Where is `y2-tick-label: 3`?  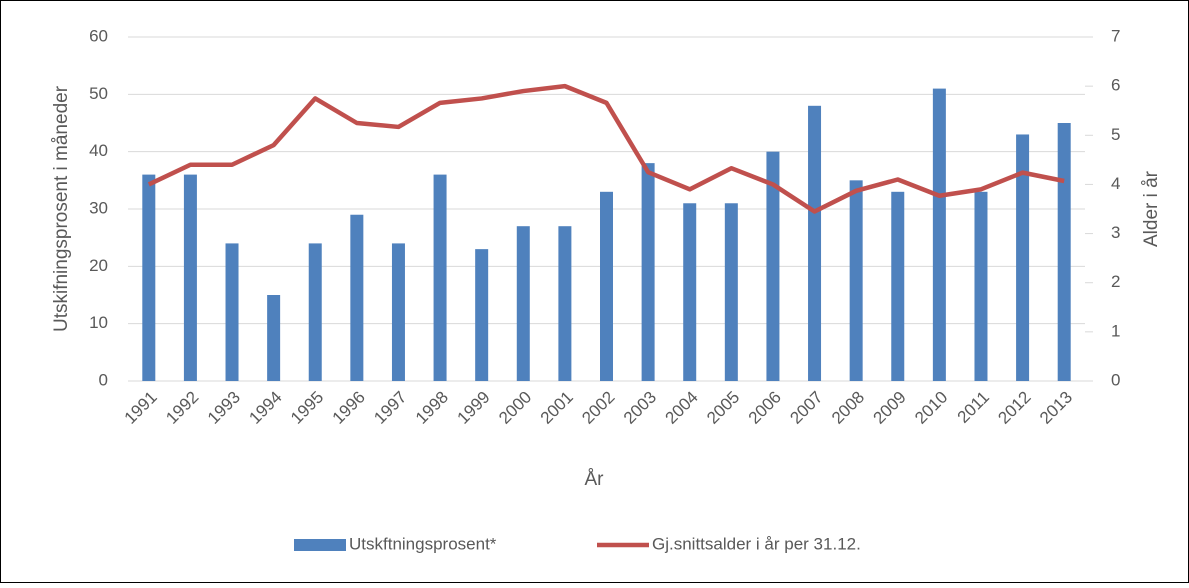 y2-tick-label: 3 is located at coordinates (1115, 232).